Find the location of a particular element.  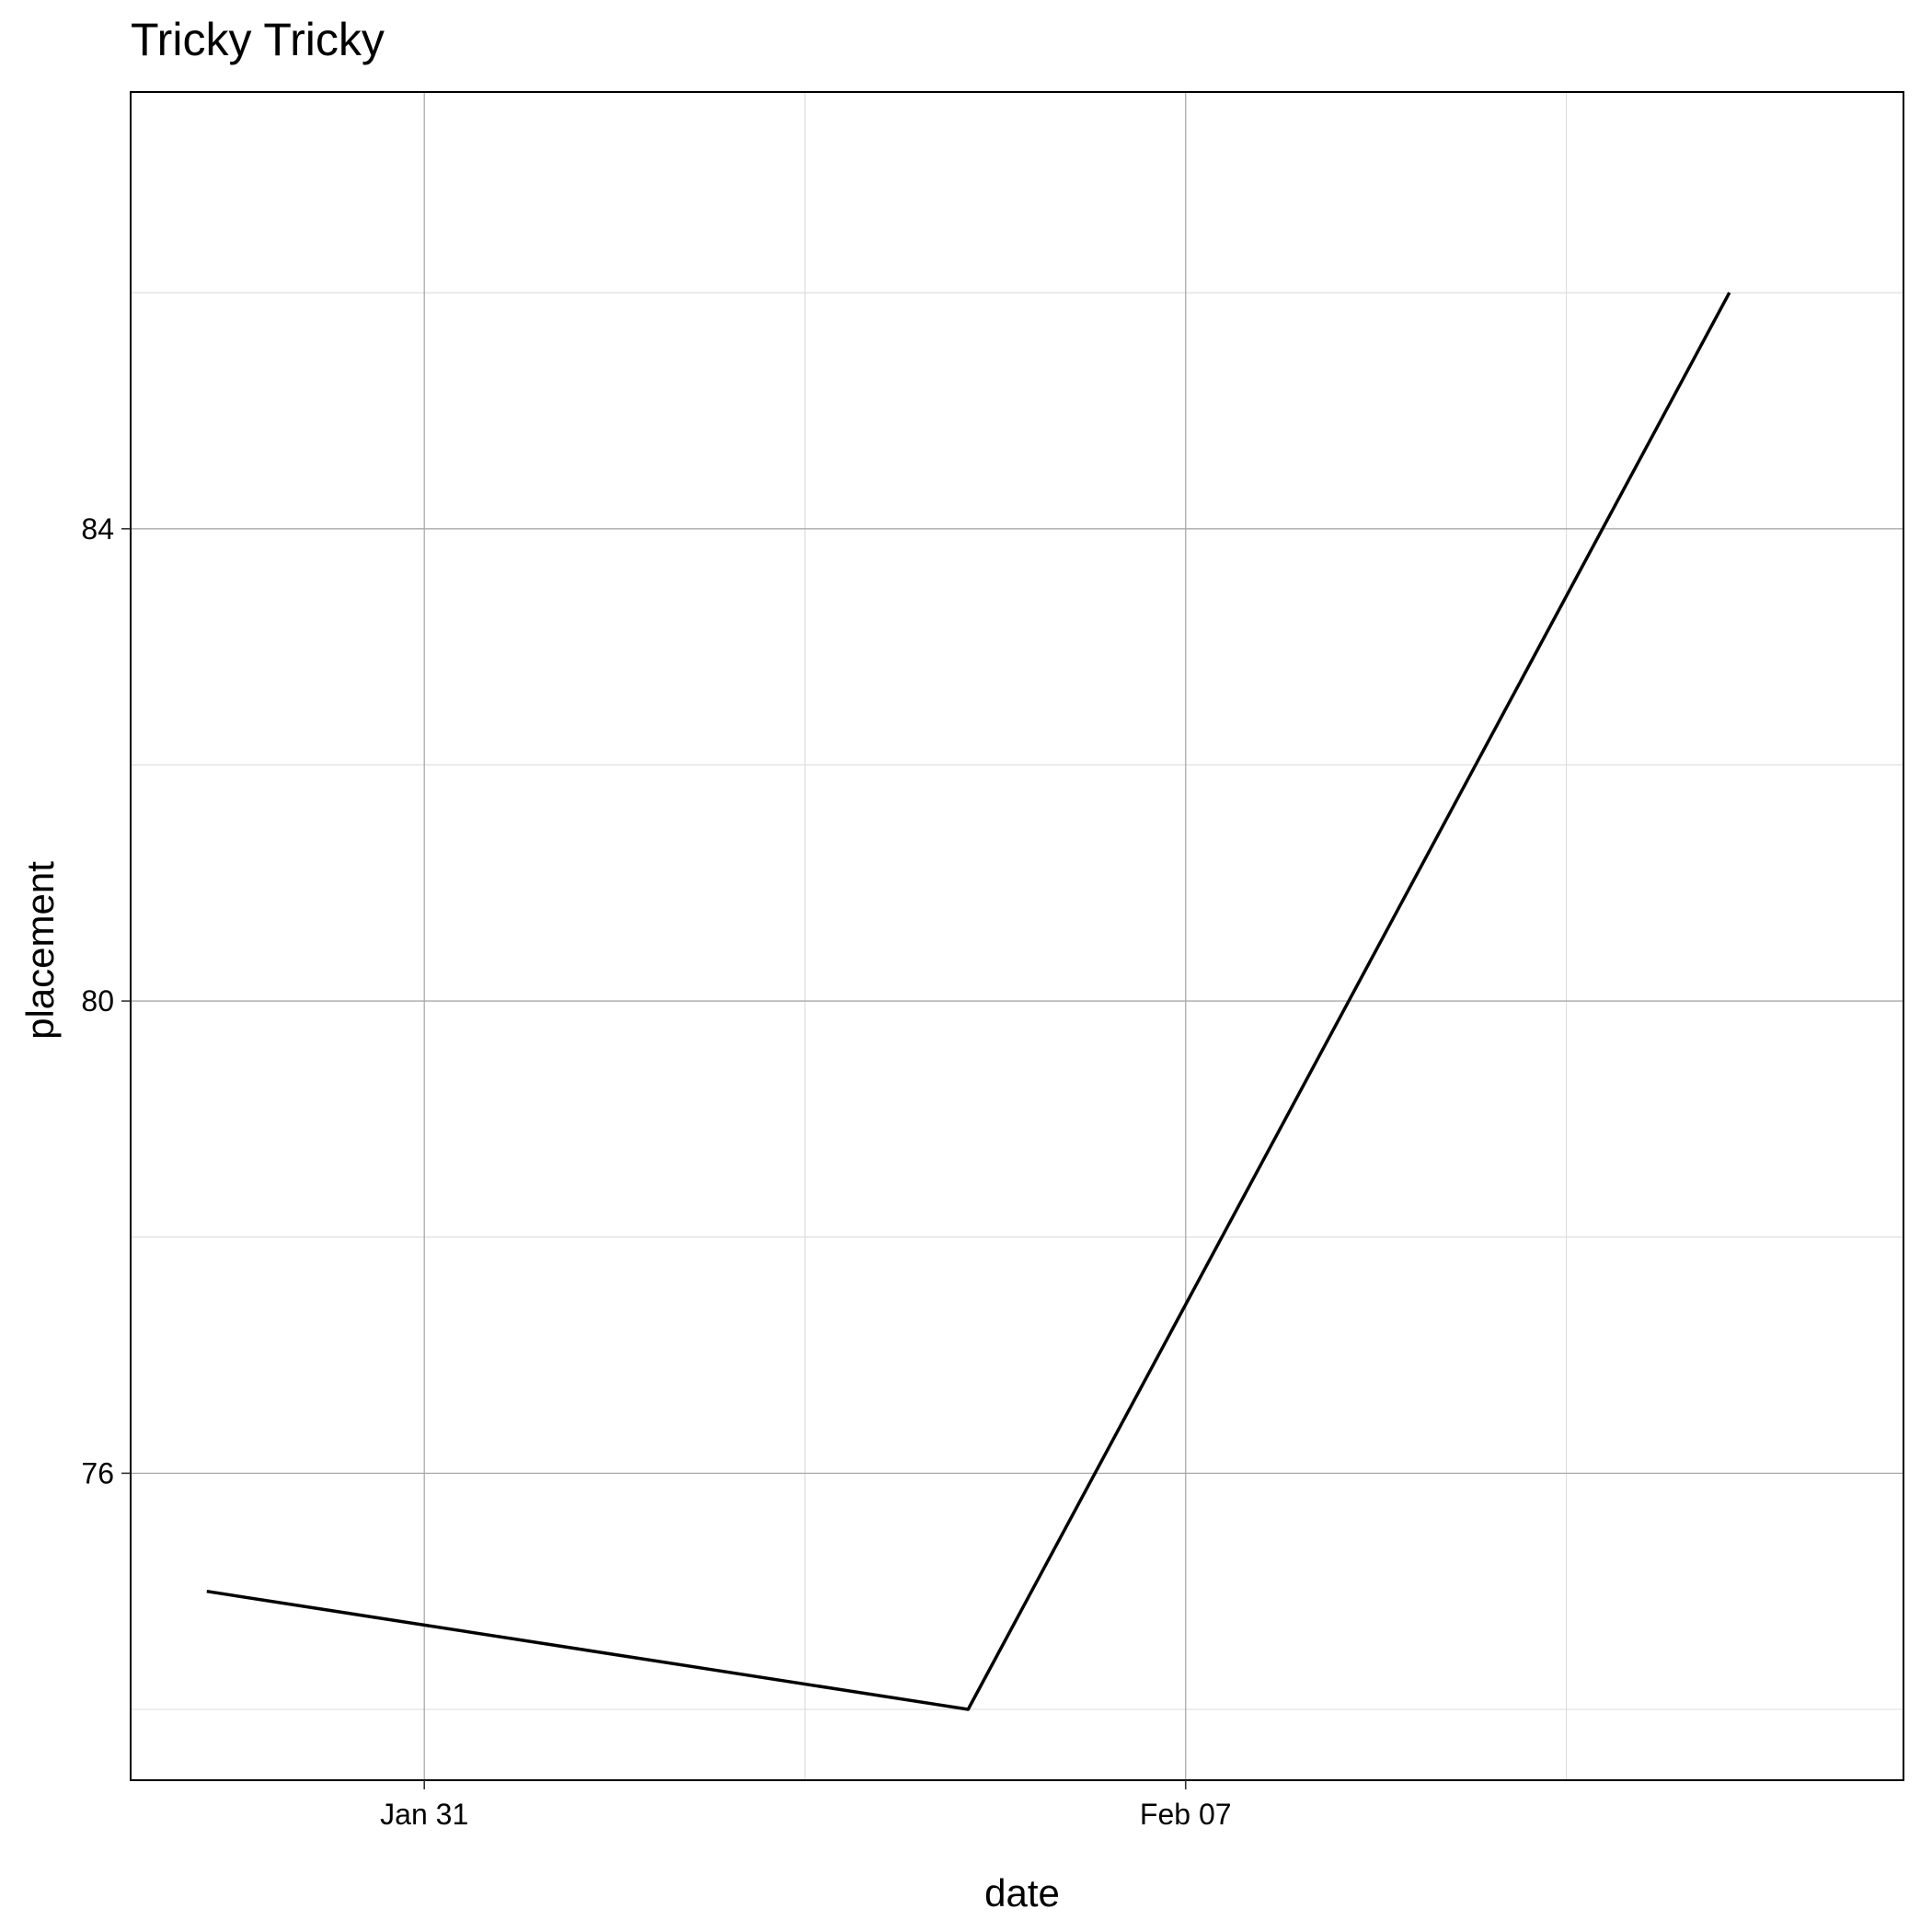

y-tick-label: 84 is located at coordinates (97, 529).